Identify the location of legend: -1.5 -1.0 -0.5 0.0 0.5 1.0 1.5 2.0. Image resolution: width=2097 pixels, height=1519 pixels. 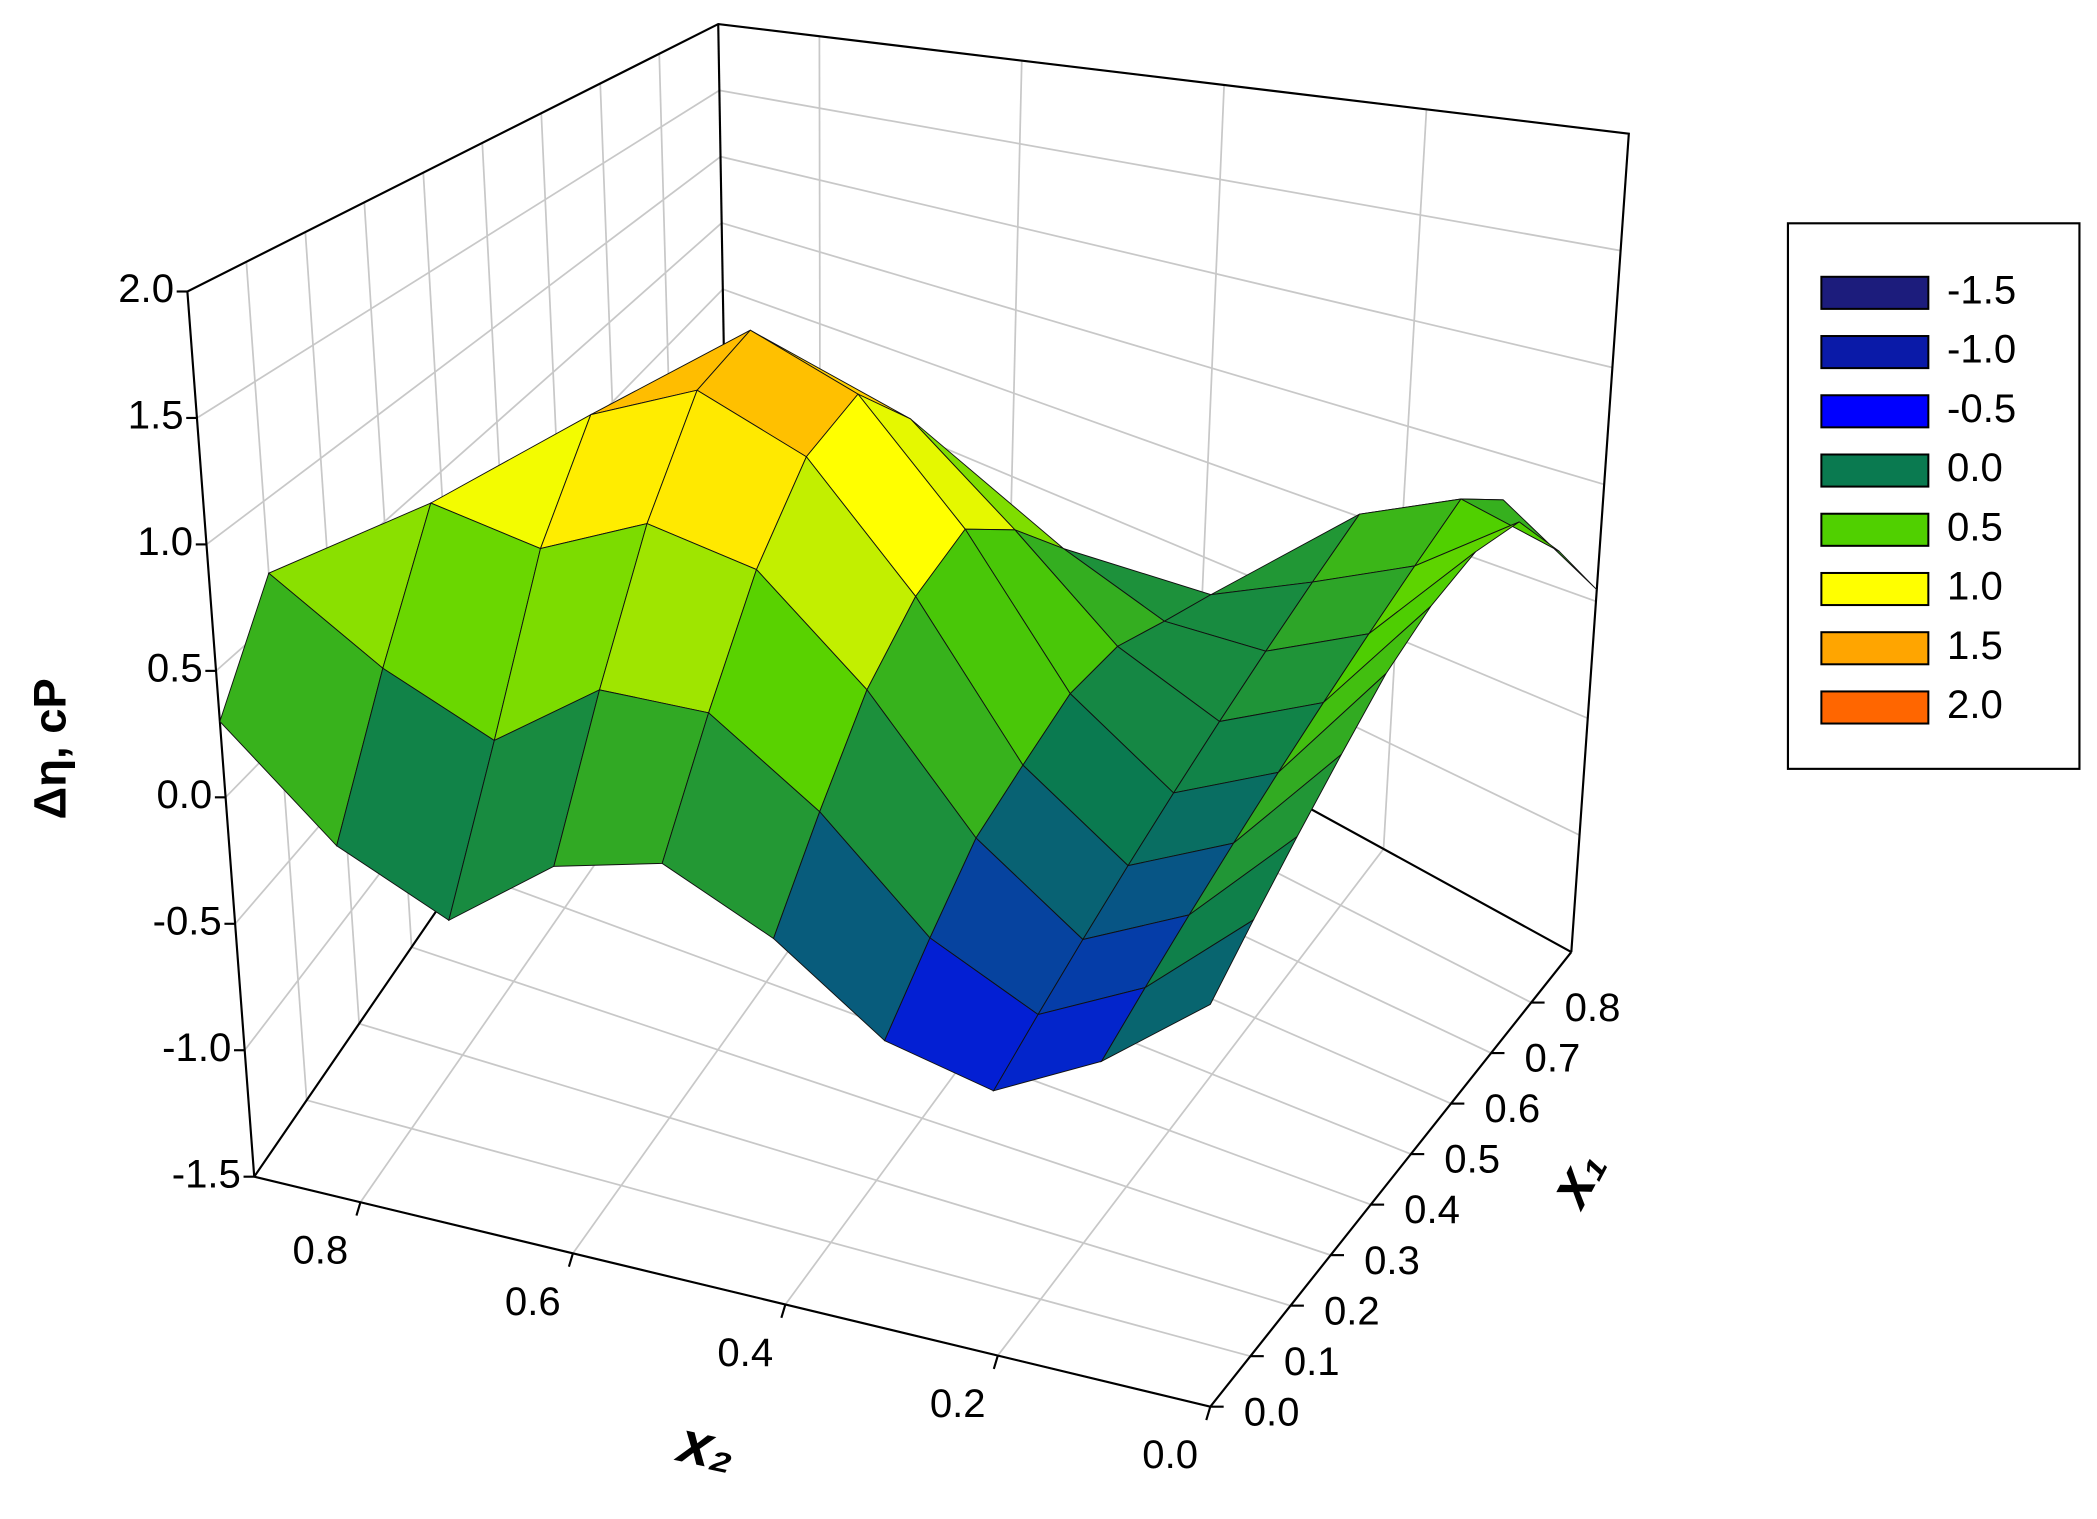
(1918, 497).